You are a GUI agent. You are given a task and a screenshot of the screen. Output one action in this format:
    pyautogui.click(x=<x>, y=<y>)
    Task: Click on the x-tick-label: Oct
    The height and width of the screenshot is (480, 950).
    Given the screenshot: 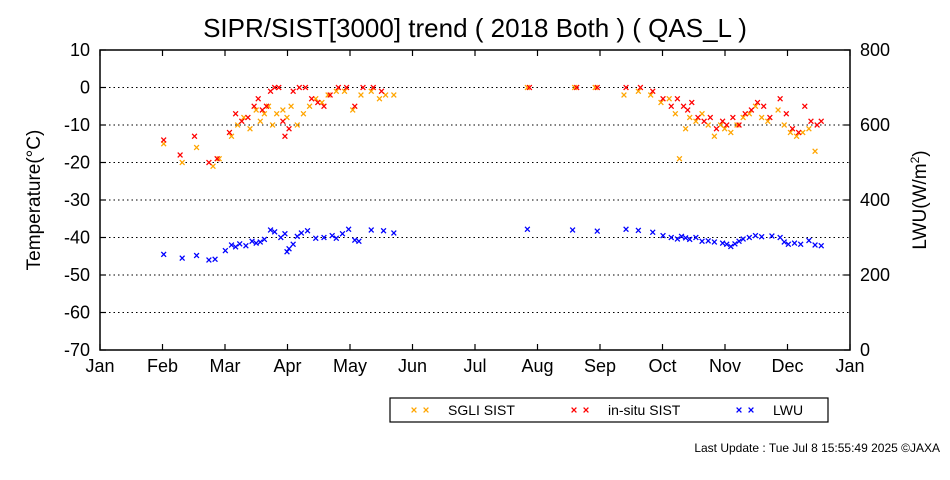 What is the action you would take?
    pyautogui.click(x=662, y=366)
    